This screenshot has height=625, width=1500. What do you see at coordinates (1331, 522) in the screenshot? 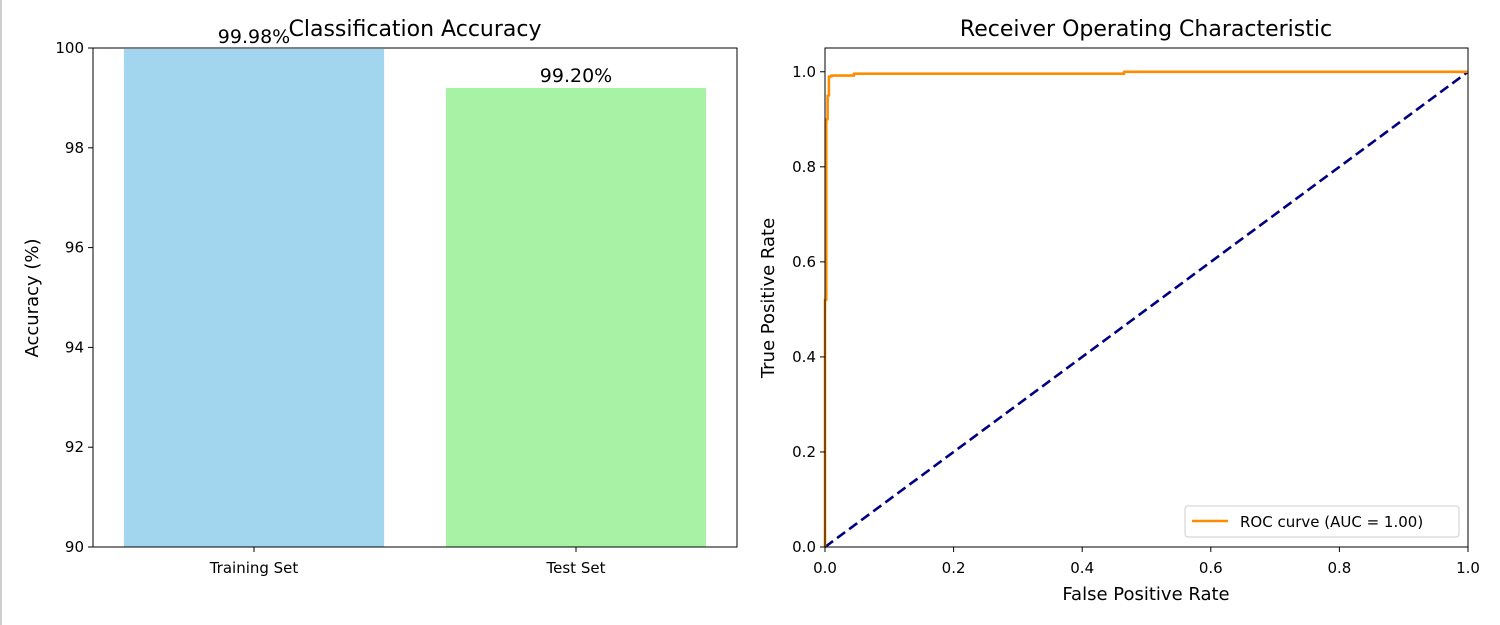
I see `legend-label-roc-curve: ROC curve (AUC = 1.00)` at bounding box center [1331, 522].